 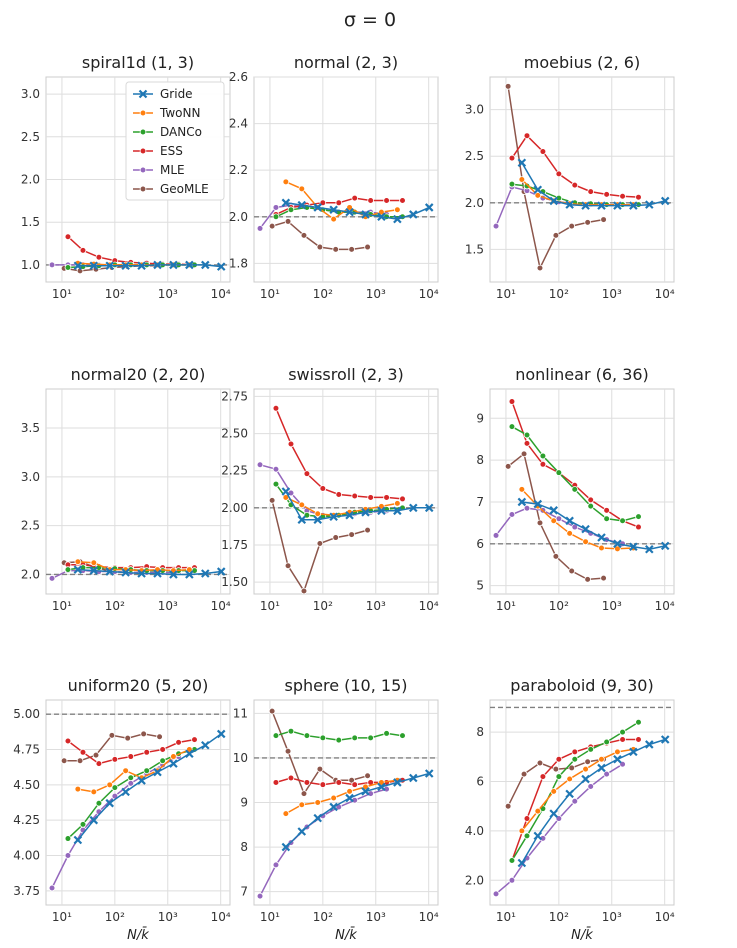 I want to click on legend-label: Gride, so click(x=176, y=94).